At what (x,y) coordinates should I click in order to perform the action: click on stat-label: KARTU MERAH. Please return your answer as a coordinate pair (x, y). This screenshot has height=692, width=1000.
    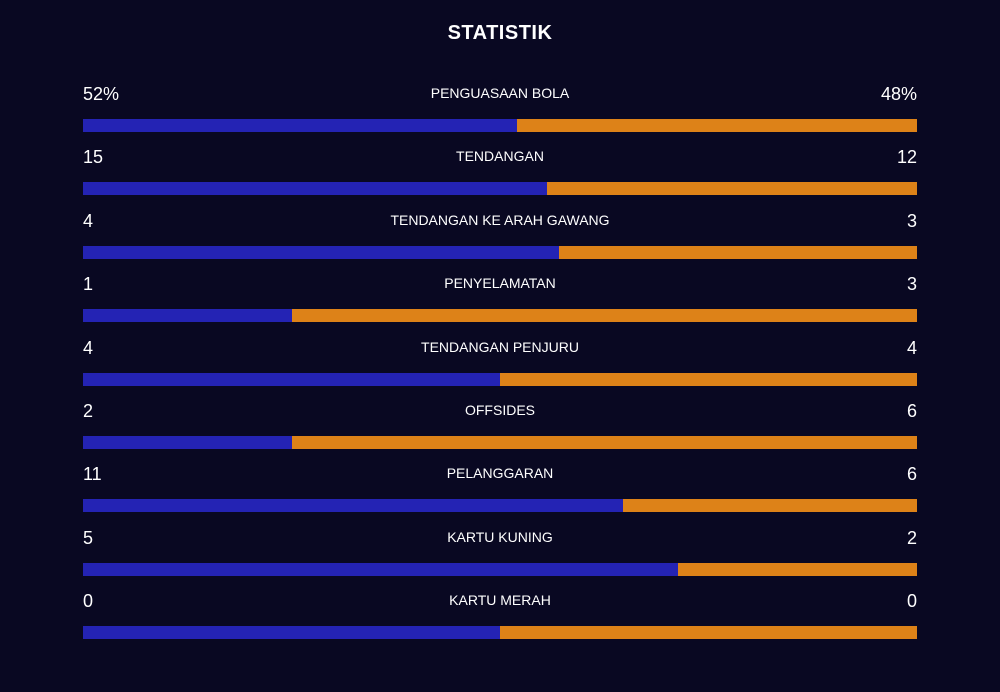
    Looking at the image, I should click on (500, 600).